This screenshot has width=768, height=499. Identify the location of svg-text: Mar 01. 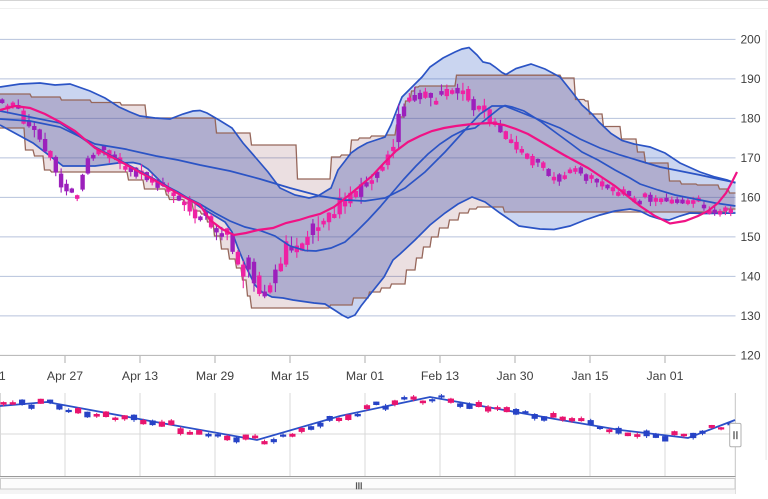
(365, 376).